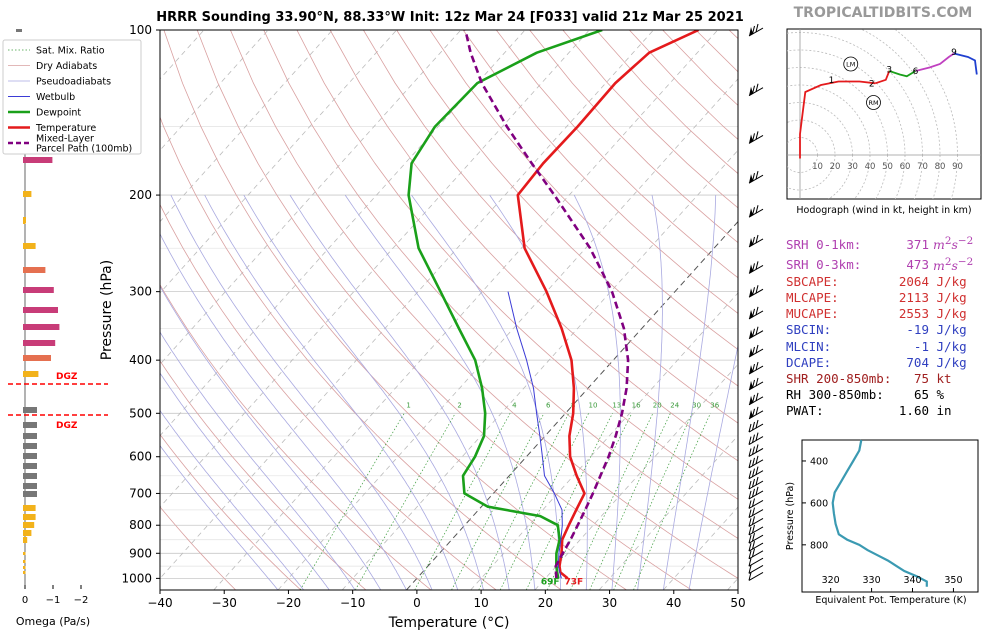 The width and height of the screenshot is (1000, 637). I want to click on omega-tick-label: −2, so click(81, 600).